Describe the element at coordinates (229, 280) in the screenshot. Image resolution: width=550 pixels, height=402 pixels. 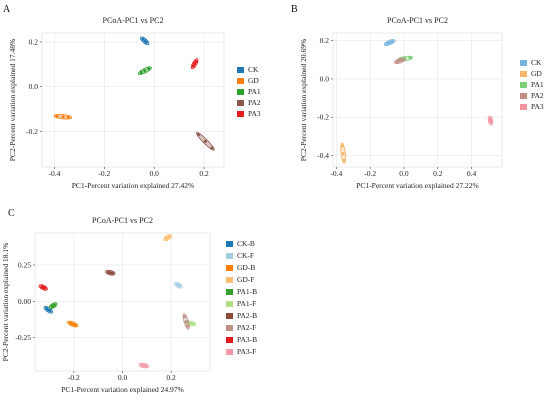
I see `legend-swatch-gd-f` at that location.